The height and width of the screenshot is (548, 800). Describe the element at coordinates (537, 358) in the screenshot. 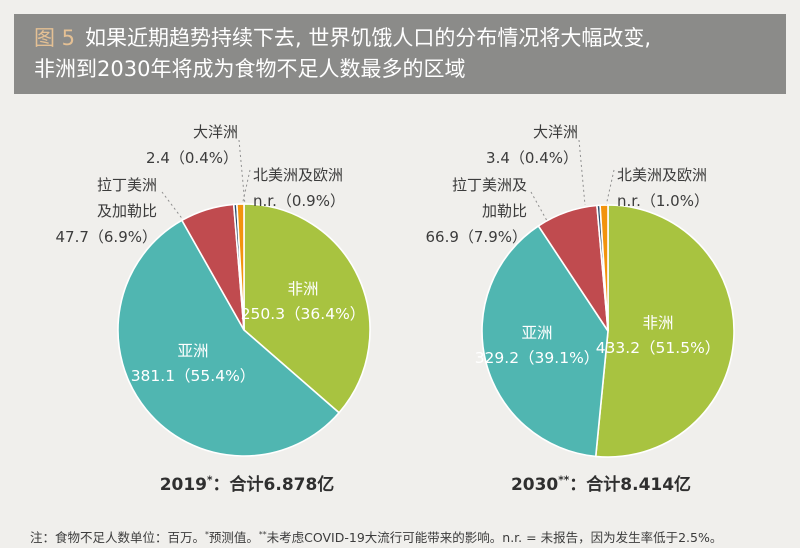

I see `label-asia-2030-value: 329.2（39.1%）` at that location.